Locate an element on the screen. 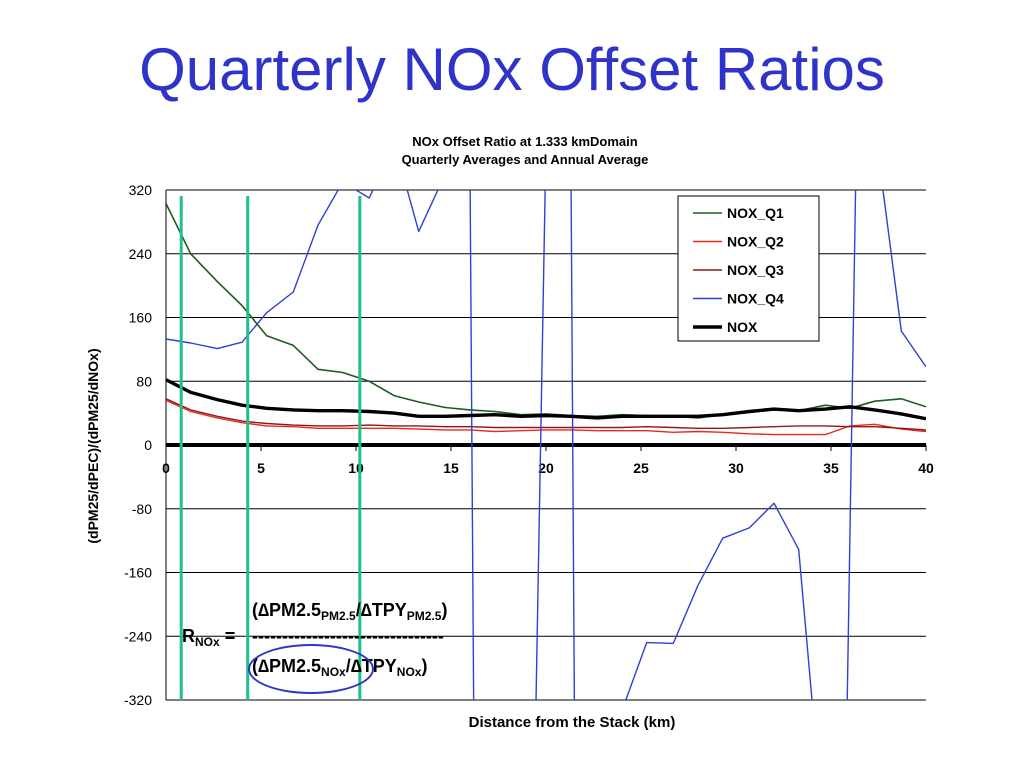 The height and width of the screenshot is (768, 1024). legend-label-nox: NOX is located at coordinates (742, 327).